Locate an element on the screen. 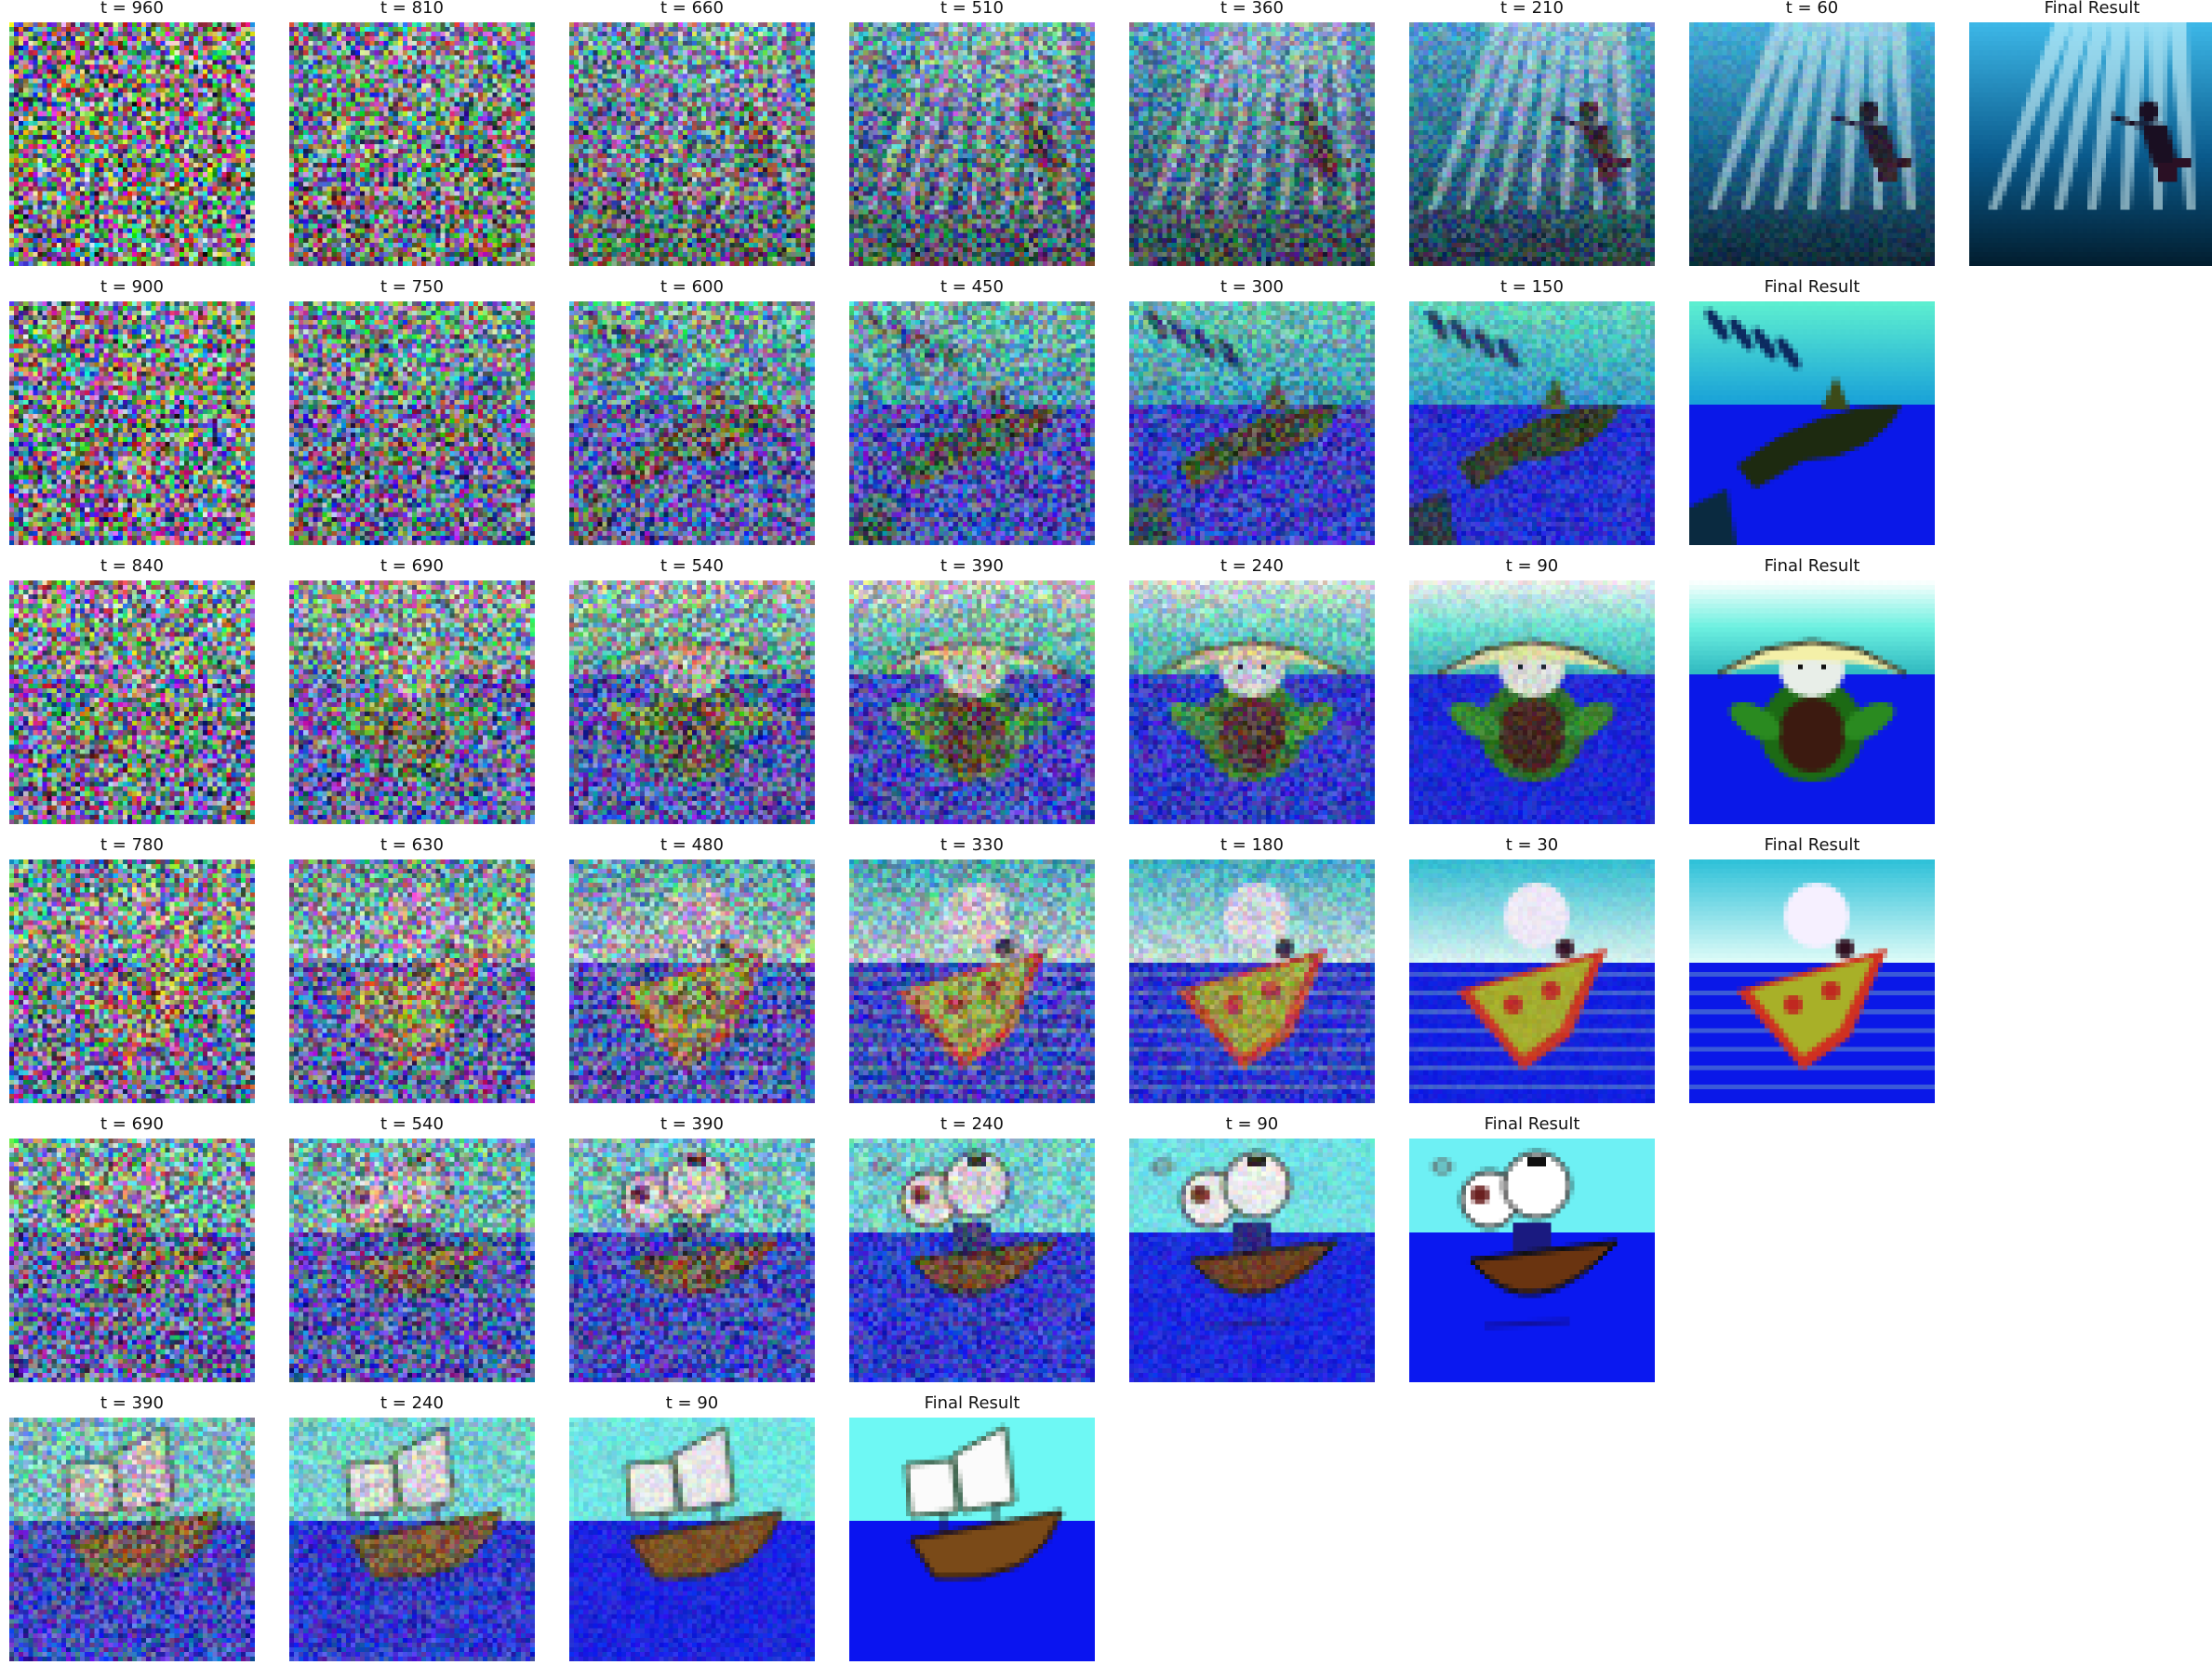 The height and width of the screenshot is (1665, 2212). panel-title: t = 360 is located at coordinates (1252, 9).